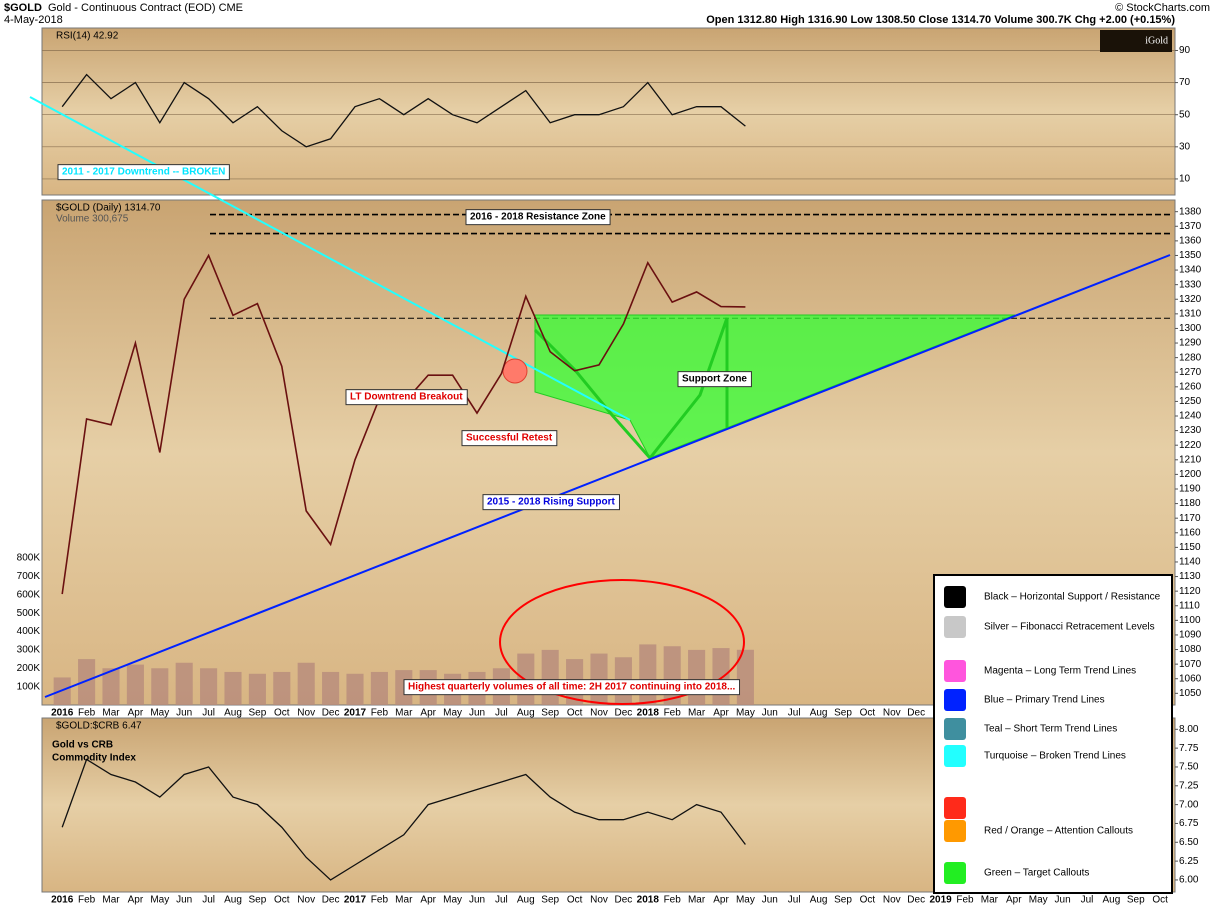  What do you see at coordinates (1189, 861) in the screenshot?
I see `y-tick-label: 6.25` at bounding box center [1189, 861].